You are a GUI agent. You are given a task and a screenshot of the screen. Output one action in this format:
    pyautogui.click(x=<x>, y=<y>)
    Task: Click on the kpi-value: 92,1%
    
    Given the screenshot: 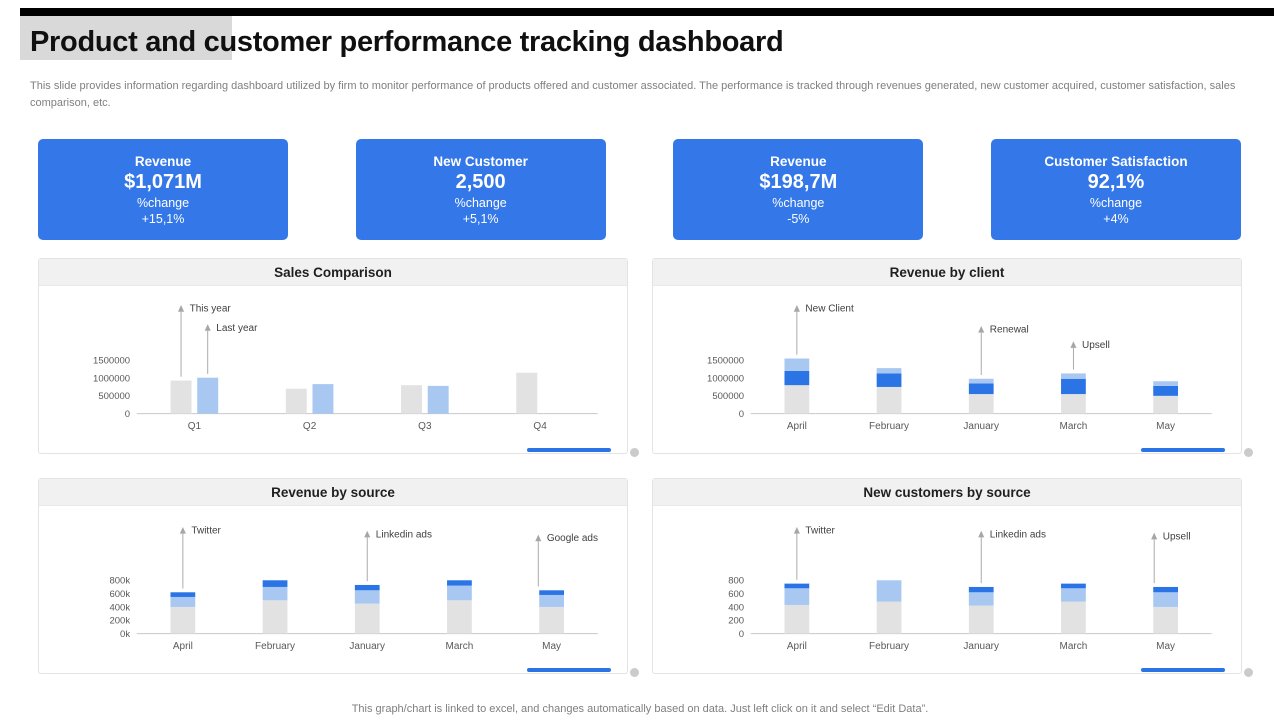 What is the action you would take?
    pyautogui.click(x=1116, y=181)
    